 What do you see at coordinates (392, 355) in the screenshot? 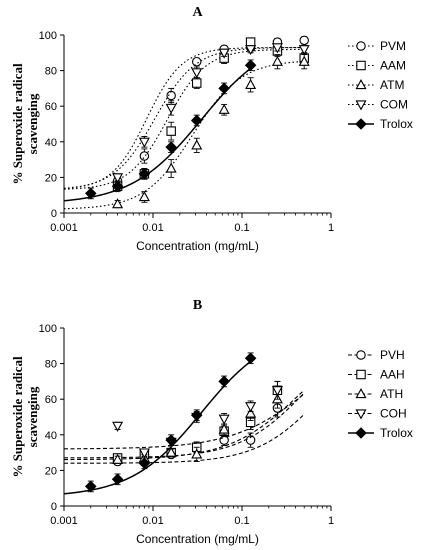
I see `legend-label: PVH` at bounding box center [392, 355].